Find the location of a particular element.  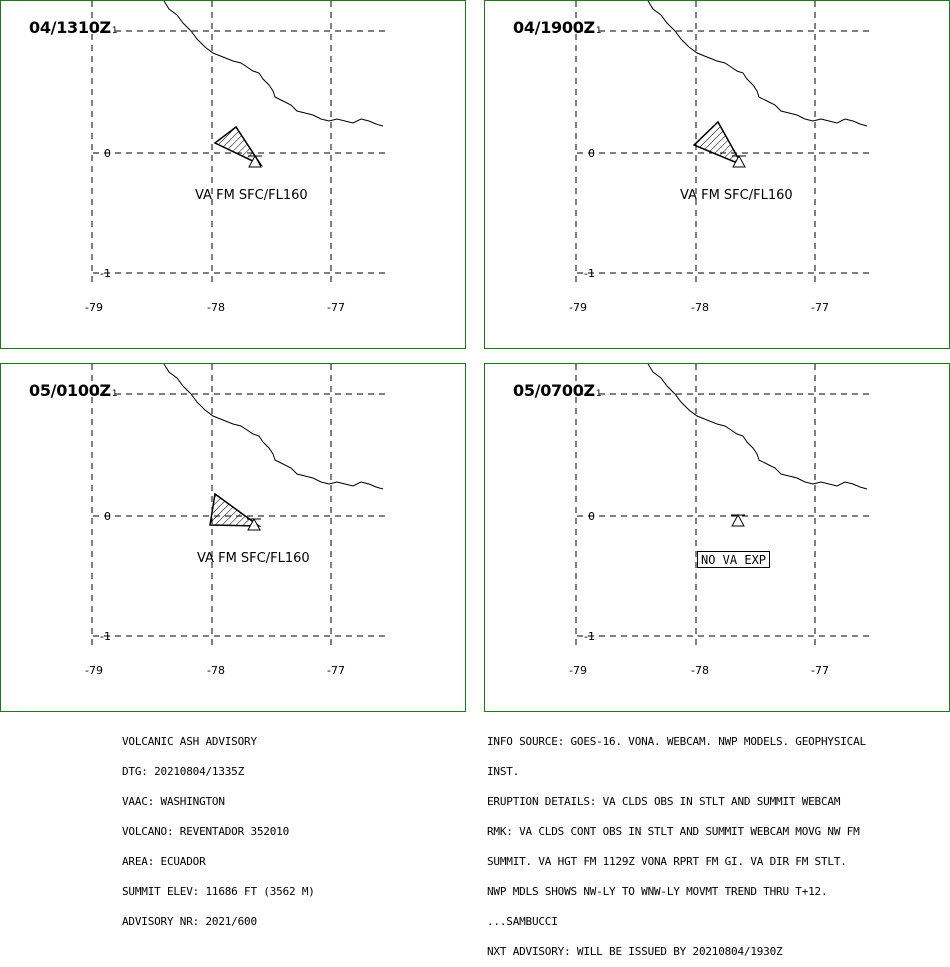

advisory-line: SUMMIT ELEV: 11686 FT (3562 M) is located at coordinates (218, 891).